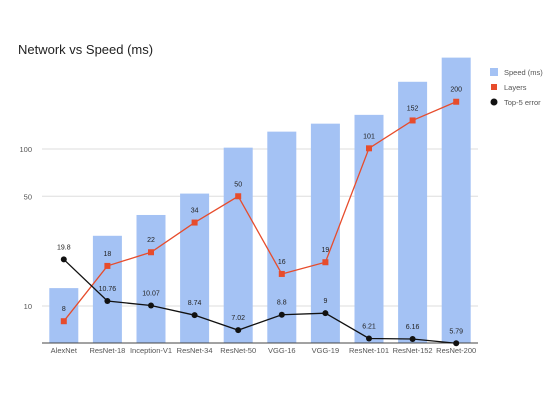  What do you see at coordinates (195, 211) in the screenshot?
I see `layers-data-label: 34` at bounding box center [195, 211].